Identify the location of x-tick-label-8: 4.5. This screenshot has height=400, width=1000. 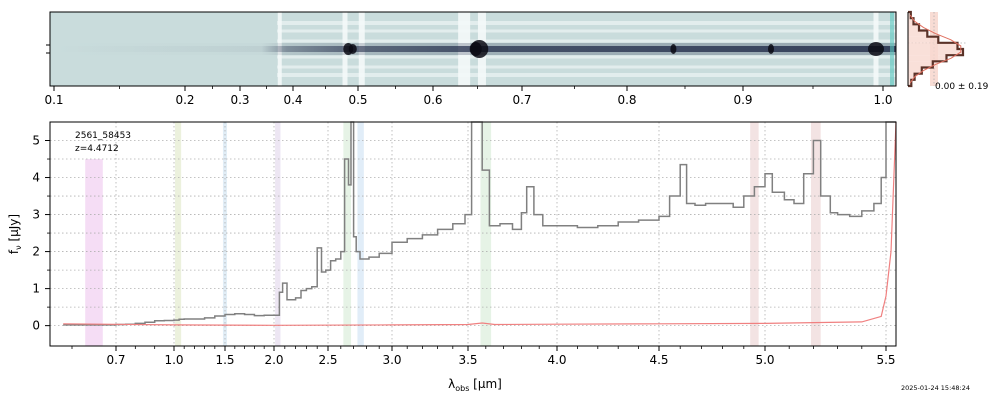
(658, 360).